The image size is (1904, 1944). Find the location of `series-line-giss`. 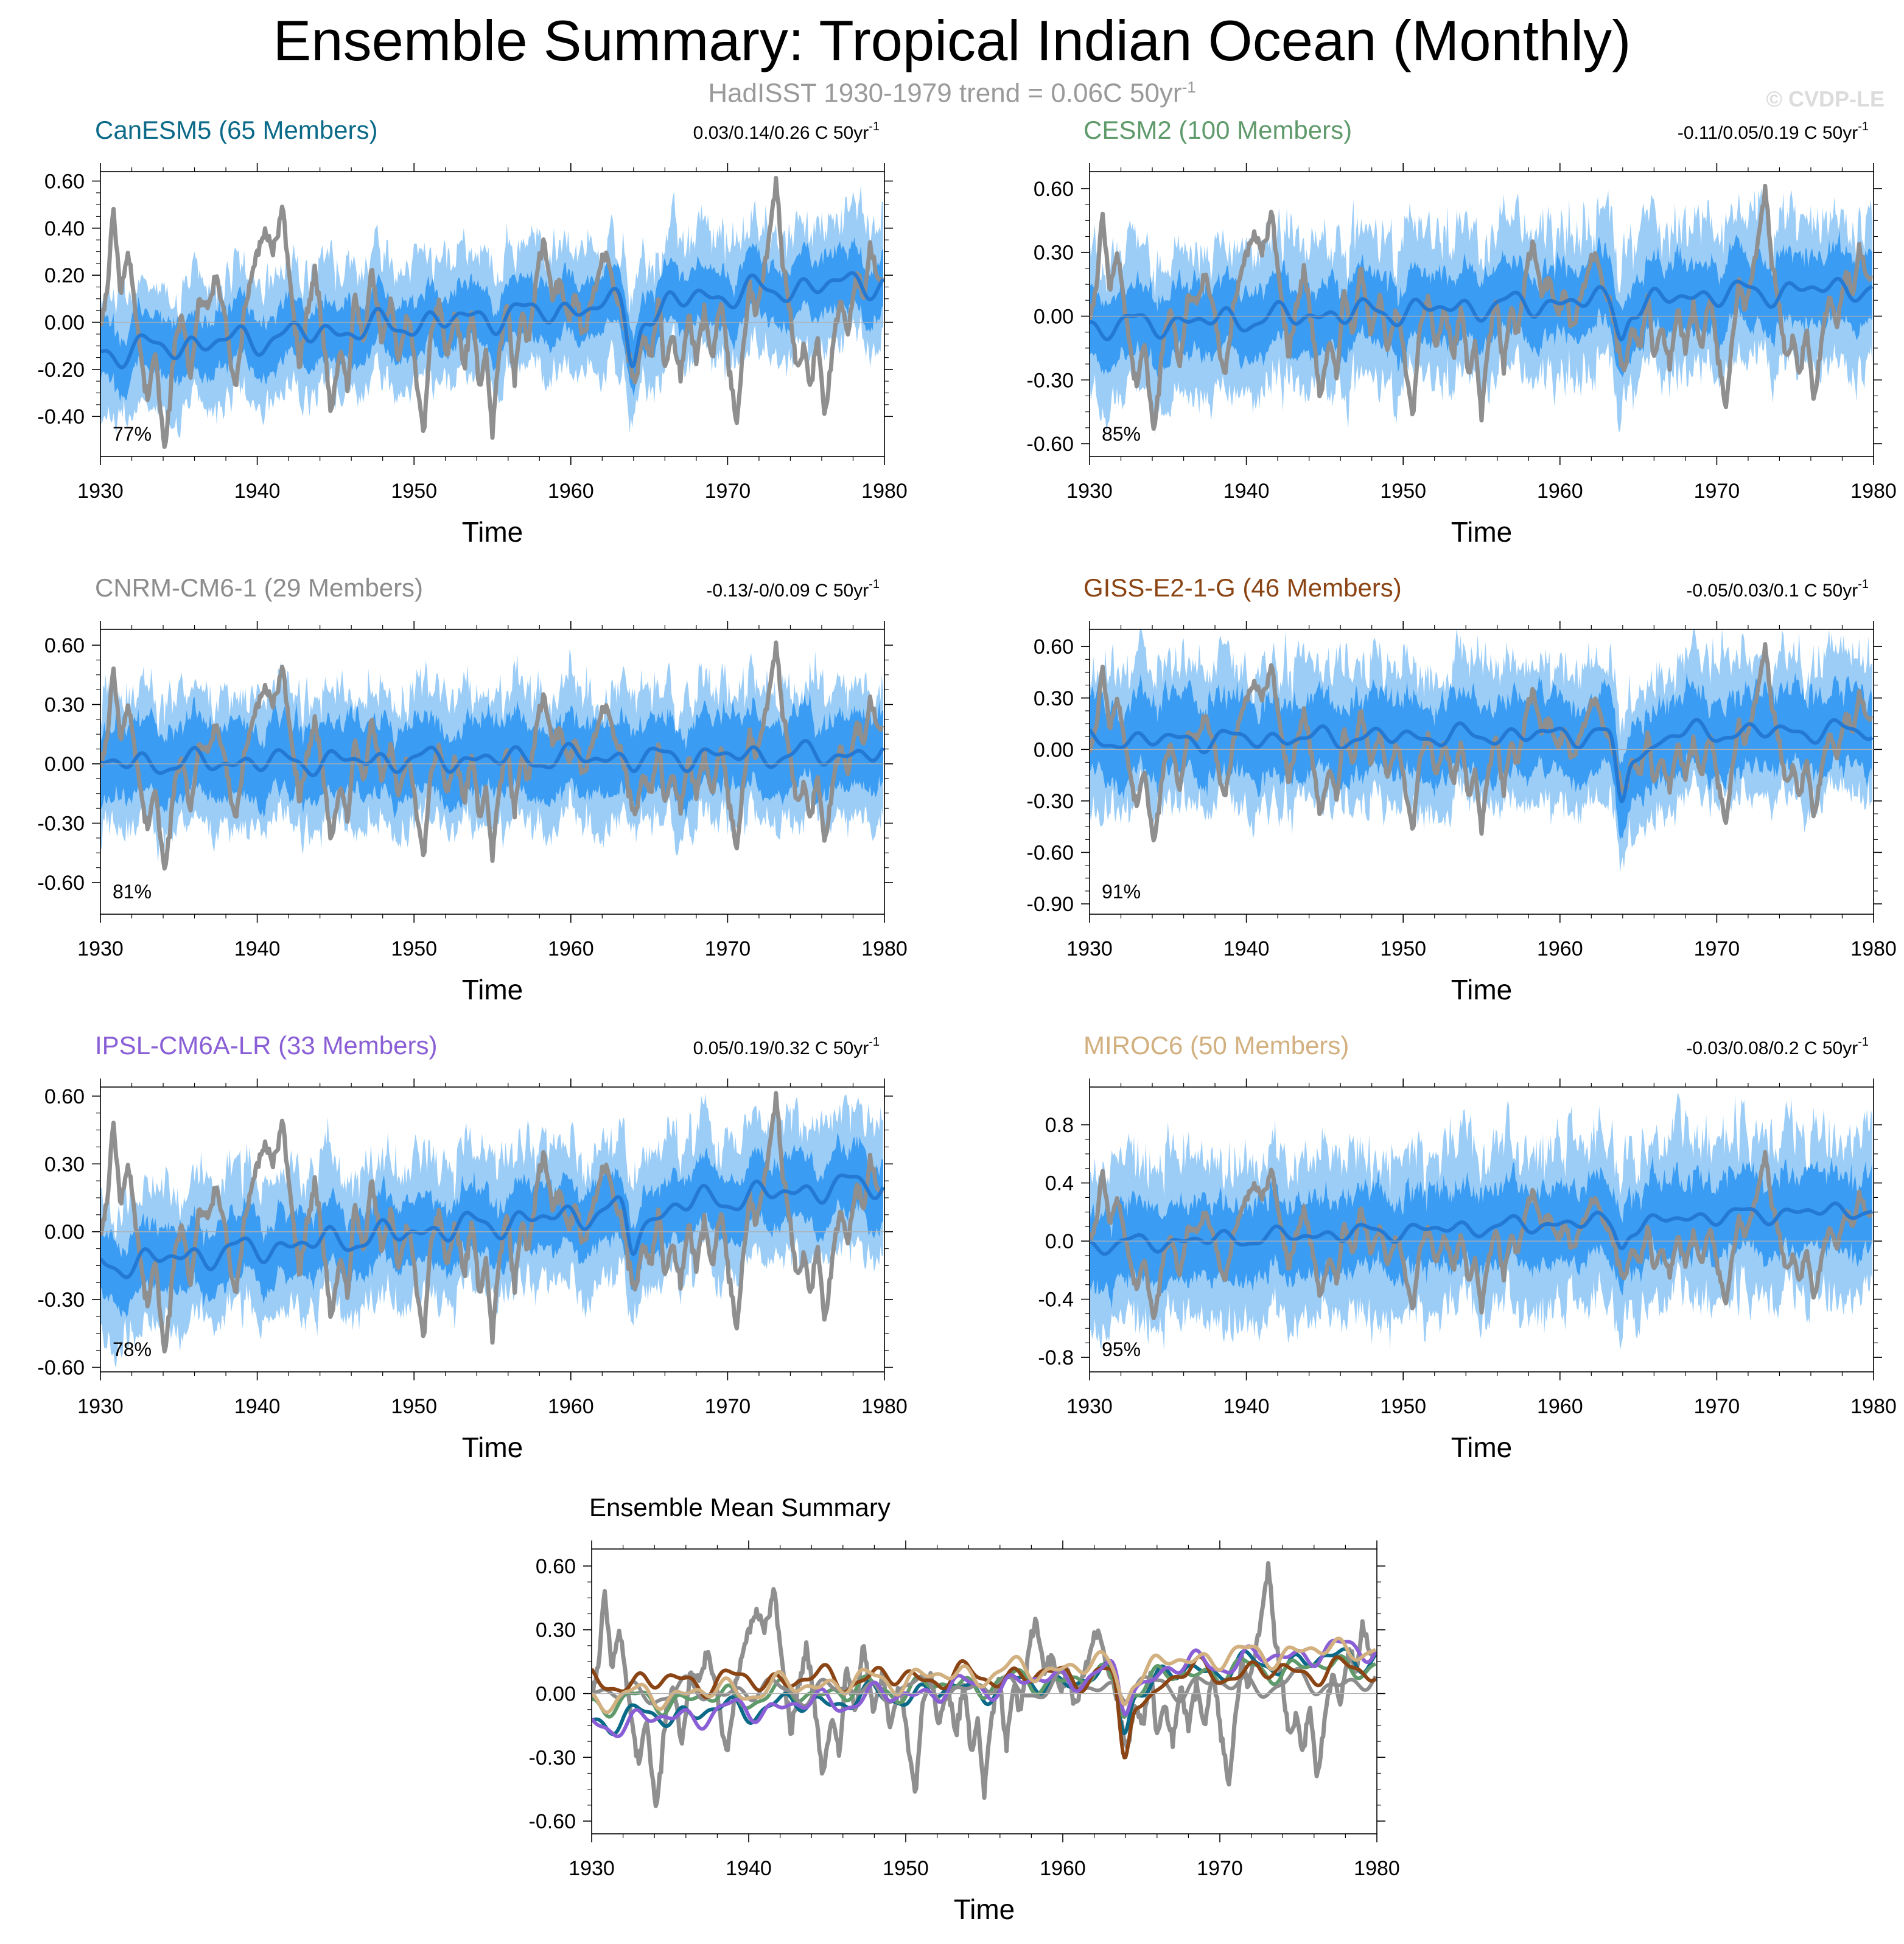

series-line-giss is located at coordinates (984, 1707).